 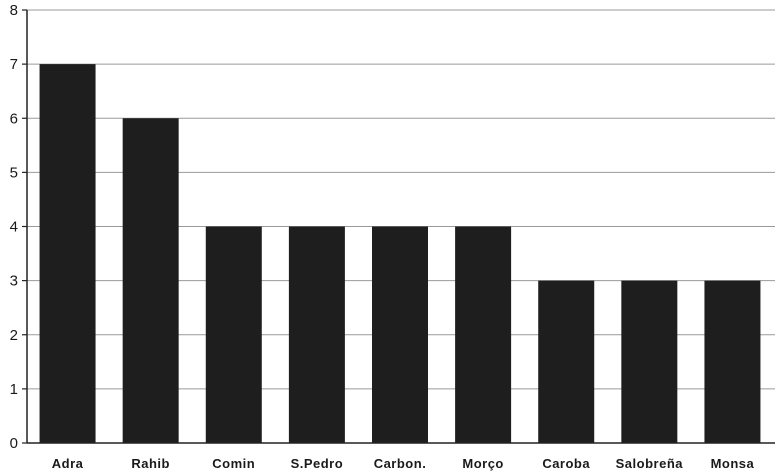 I want to click on bar-adra, so click(x=67, y=253).